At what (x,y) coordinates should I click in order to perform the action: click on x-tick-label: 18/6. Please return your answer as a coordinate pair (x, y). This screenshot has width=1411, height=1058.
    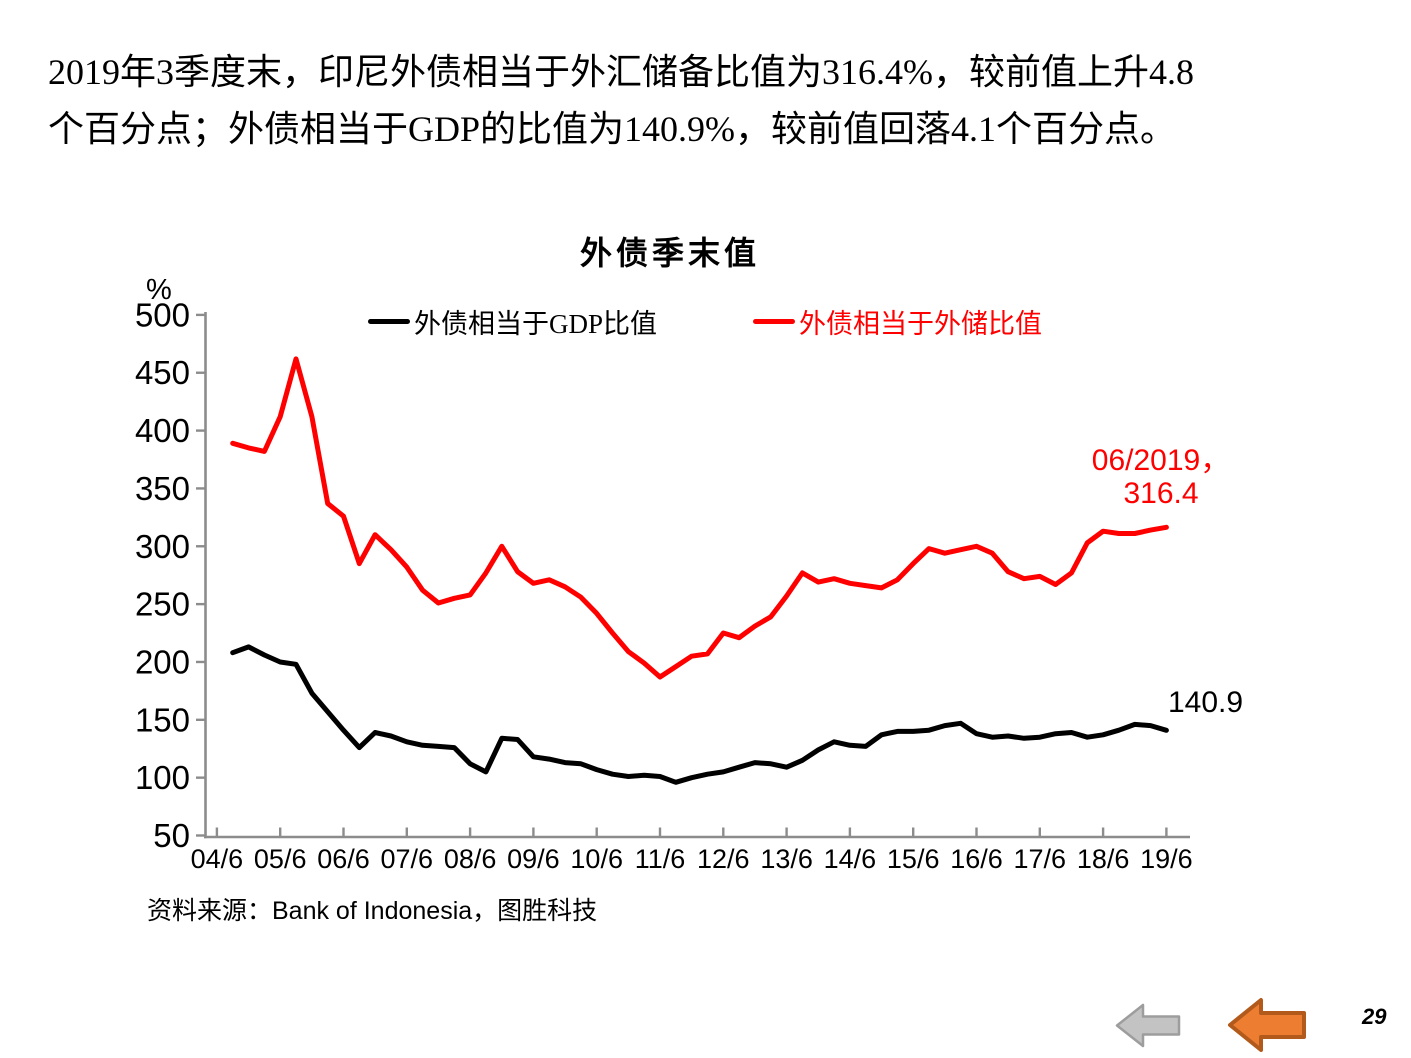
    Looking at the image, I should click on (1103, 859).